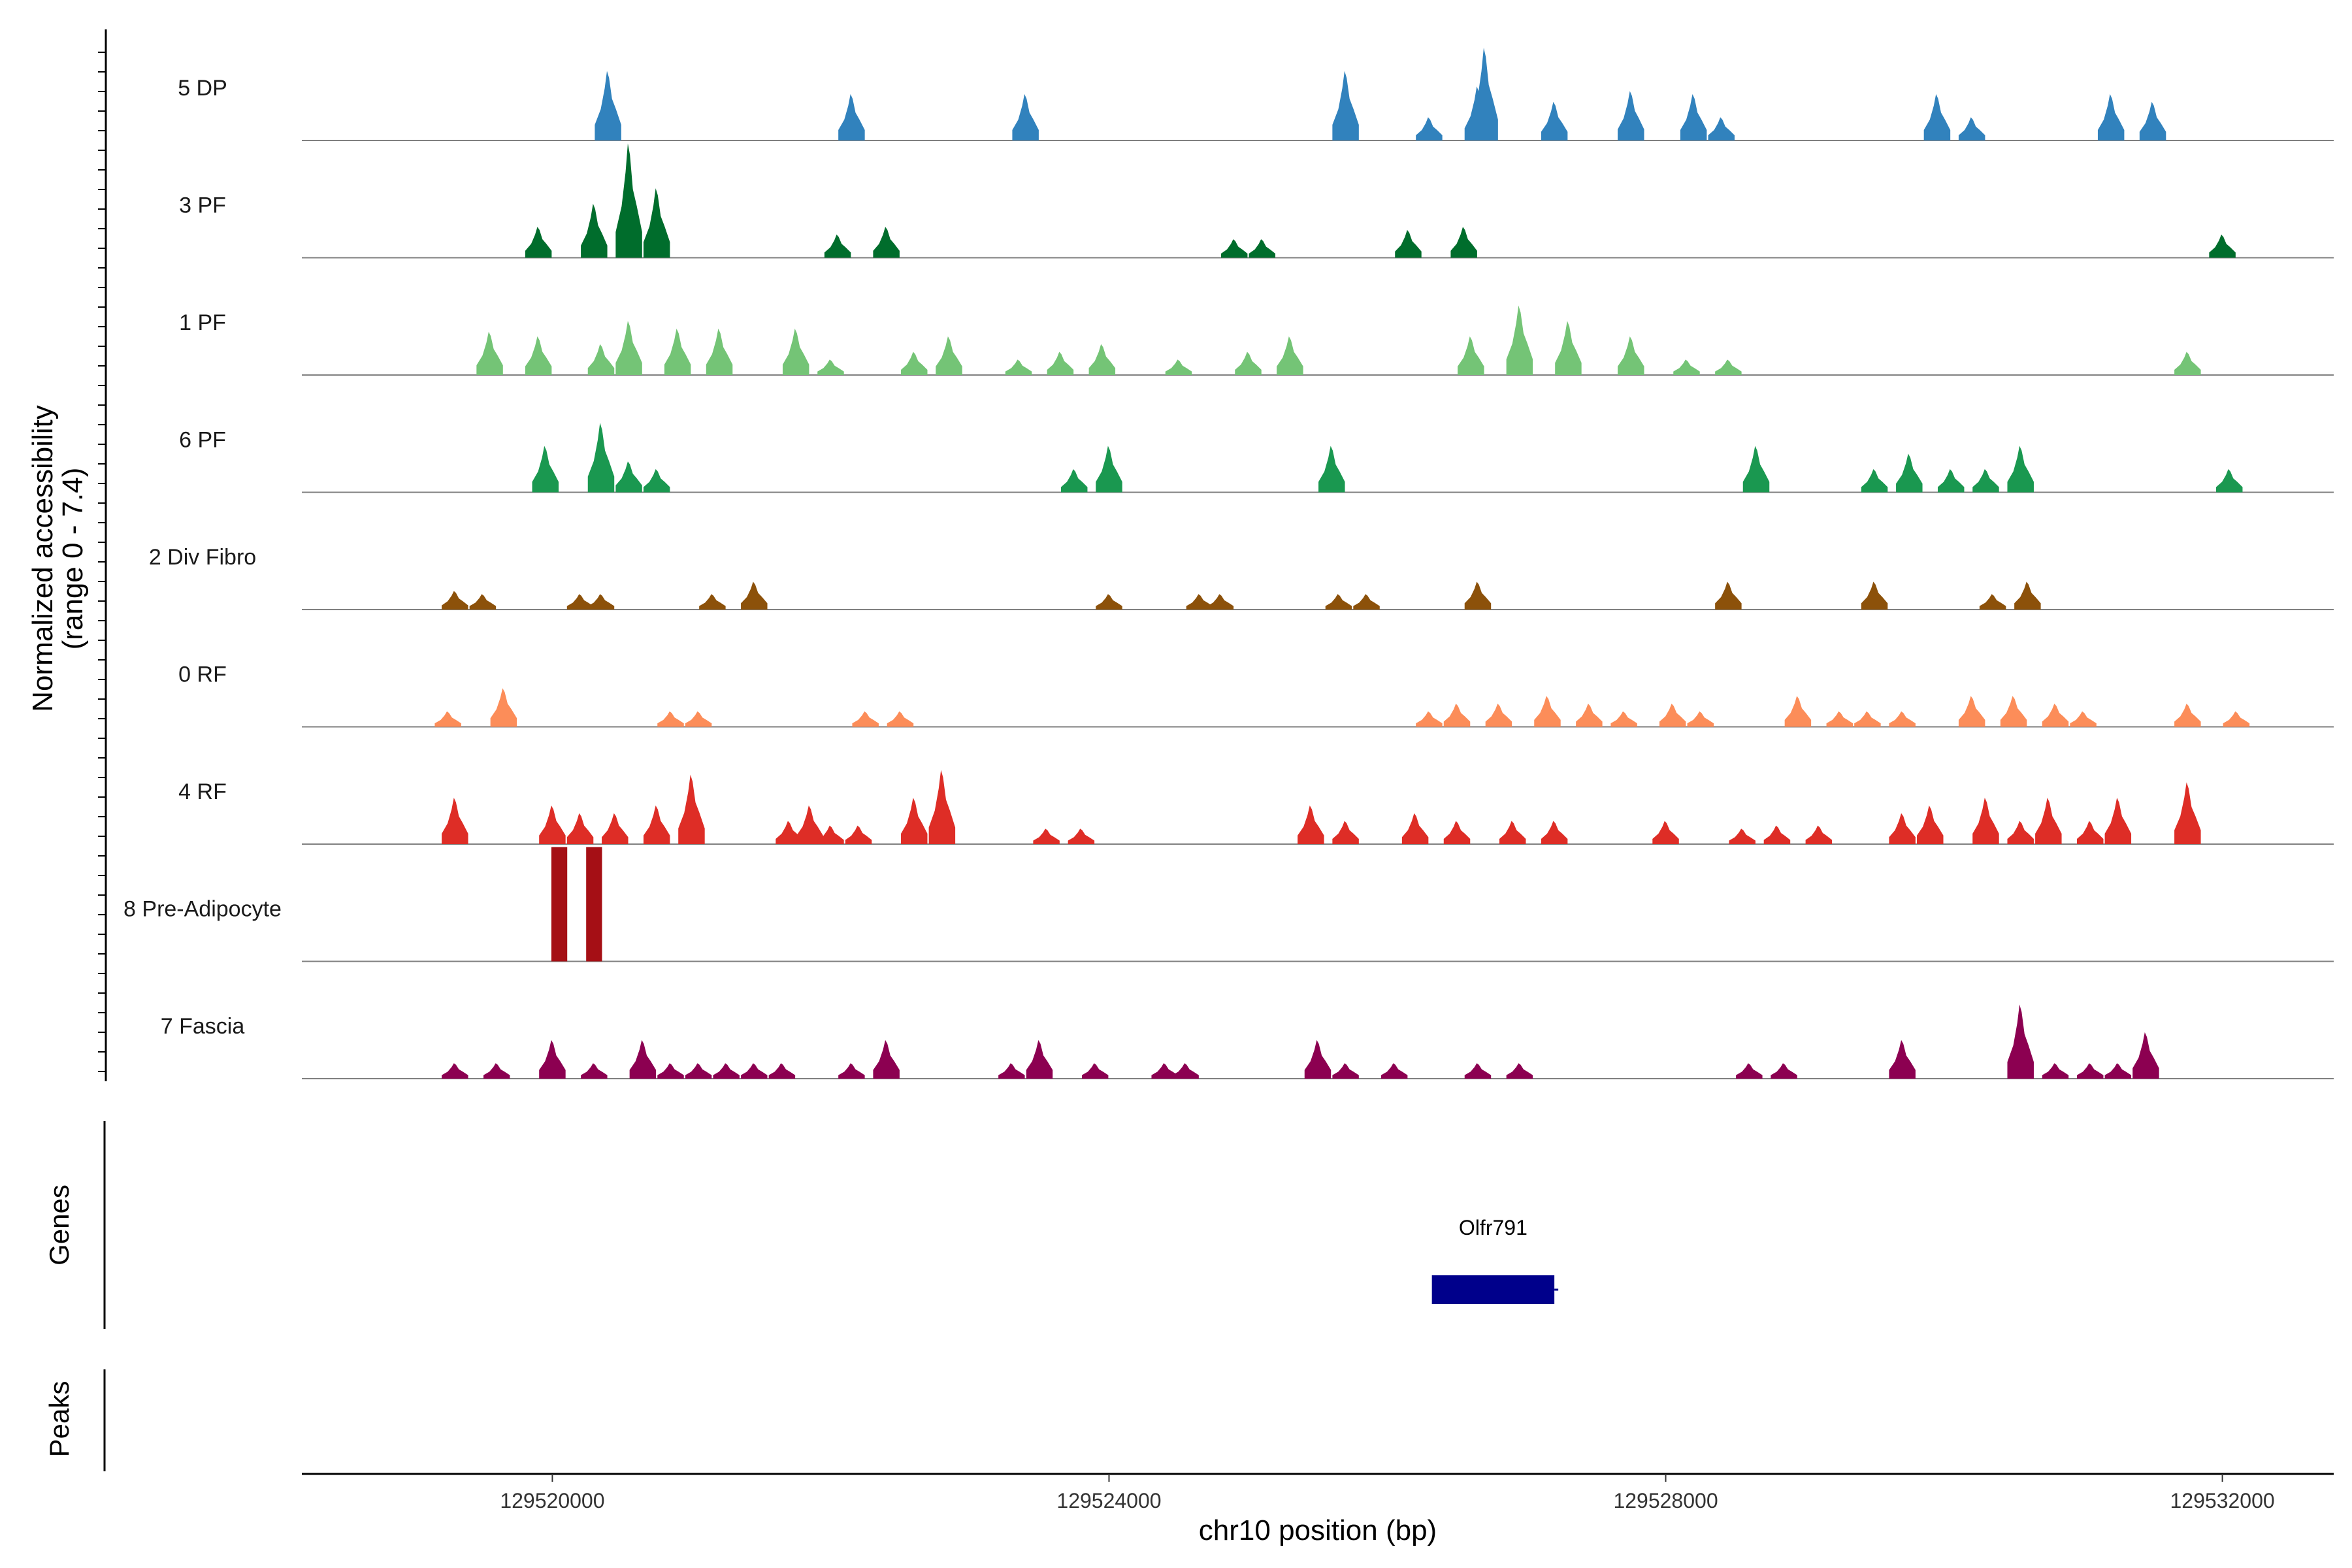 The height and width of the screenshot is (1568, 2352). Describe the element at coordinates (1493, 1289) in the screenshot. I see `gene-body` at that location.